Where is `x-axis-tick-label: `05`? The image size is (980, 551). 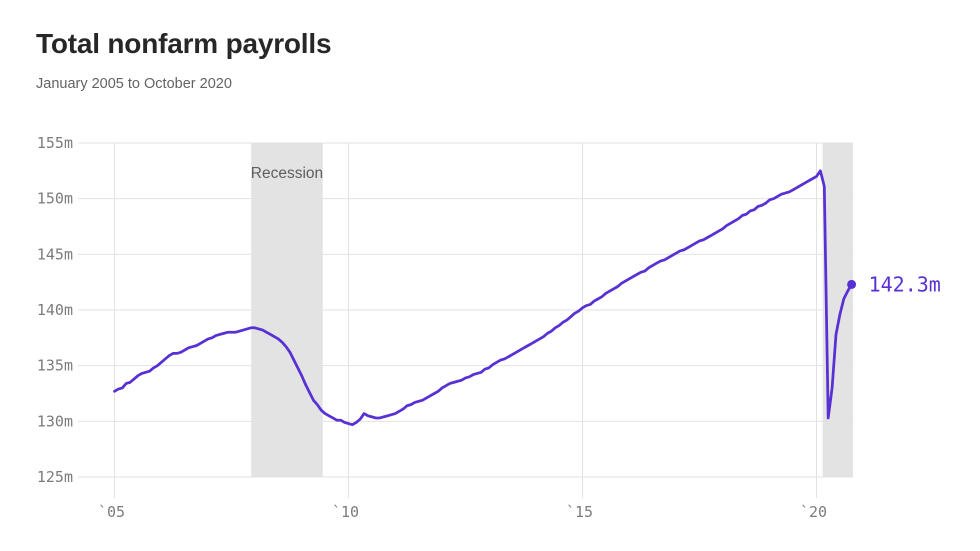
x-axis-tick-label: `05 is located at coordinates (111, 512).